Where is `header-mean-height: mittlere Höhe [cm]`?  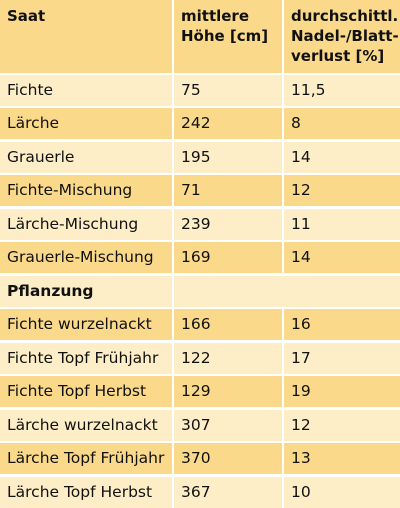 header-mean-height: mittlere Höhe [cm] is located at coordinates (228, 36).